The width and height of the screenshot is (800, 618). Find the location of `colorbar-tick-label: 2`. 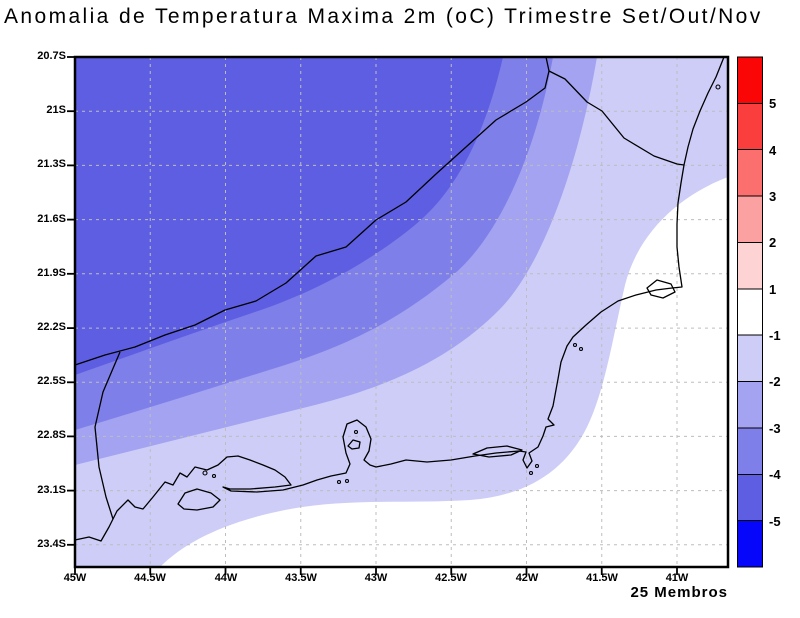

colorbar-tick-label: 2 is located at coordinates (773, 242).